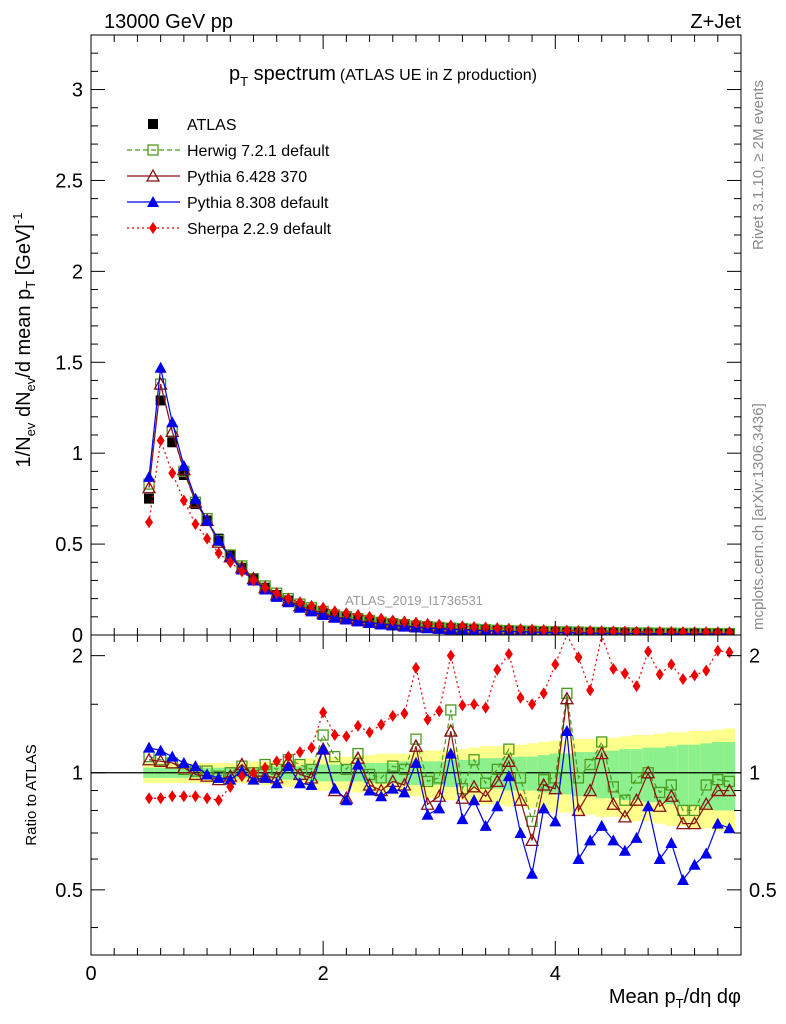 The height and width of the screenshot is (1024, 786). I want to click on legend-marker, so click(153, 201).